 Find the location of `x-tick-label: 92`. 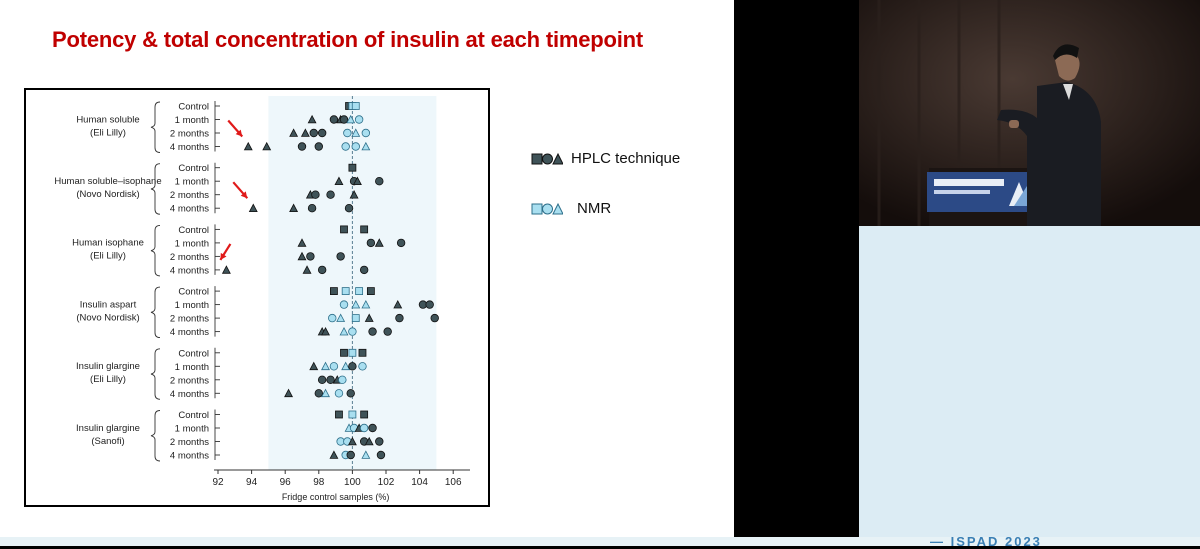

x-tick-label: 92 is located at coordinates (218, 482).